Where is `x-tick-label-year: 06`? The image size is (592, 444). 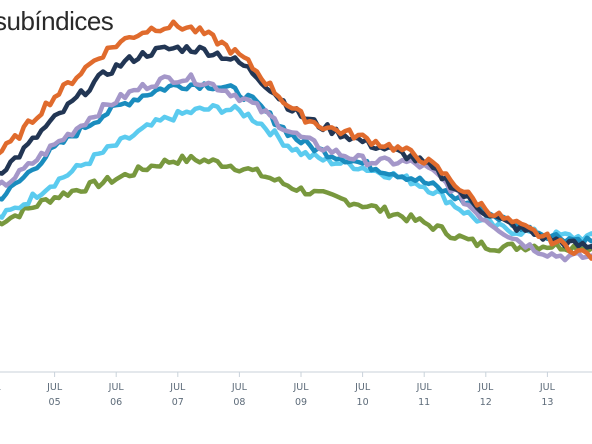 x-tick-label-year: 06 is located at coordinates (116, 402).